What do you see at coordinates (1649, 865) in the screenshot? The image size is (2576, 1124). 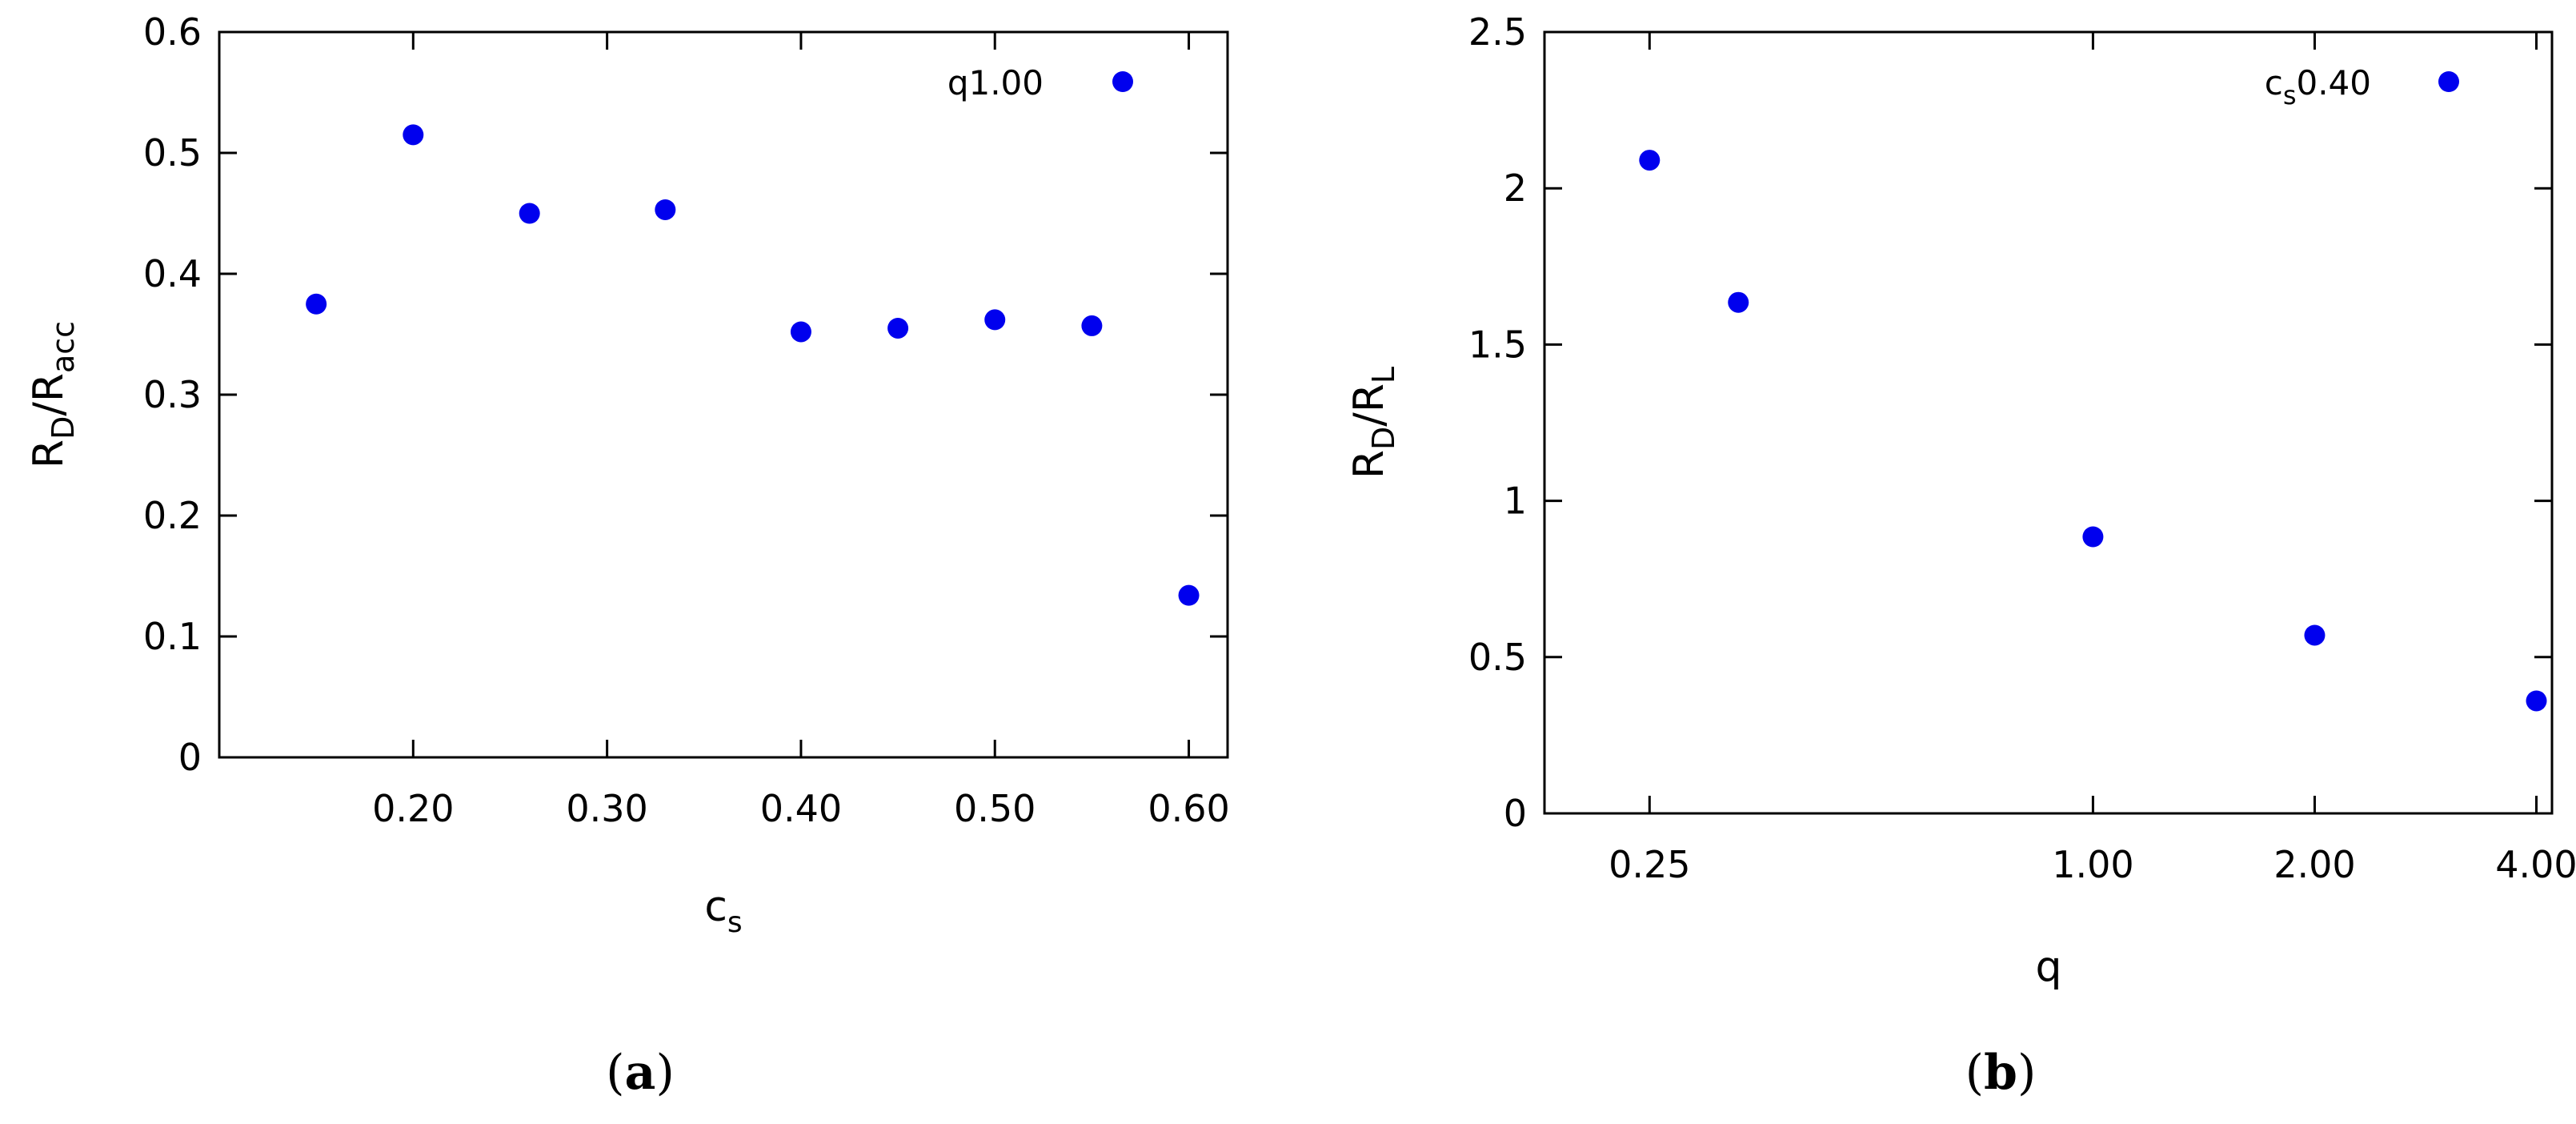 I see `x-tick-label: 0.25` at bounding box center [1649, 865].